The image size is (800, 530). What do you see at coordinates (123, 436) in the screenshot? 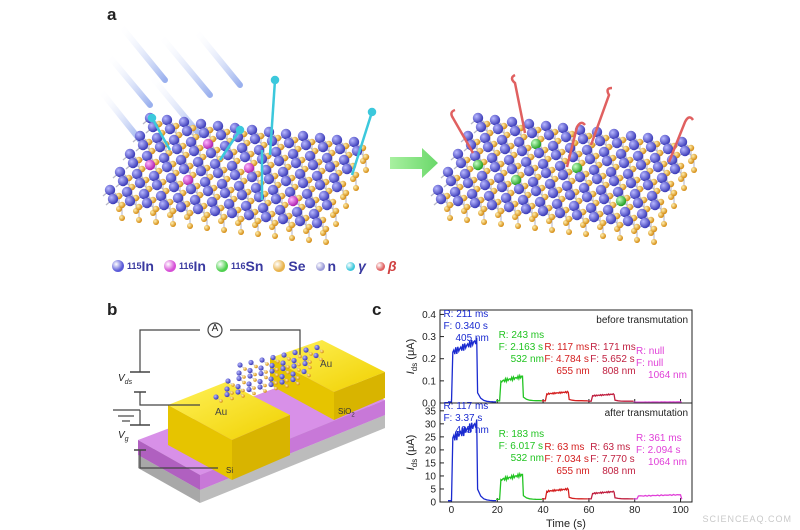
I see `vg-label: Vg` at bounding box center [123, 436].